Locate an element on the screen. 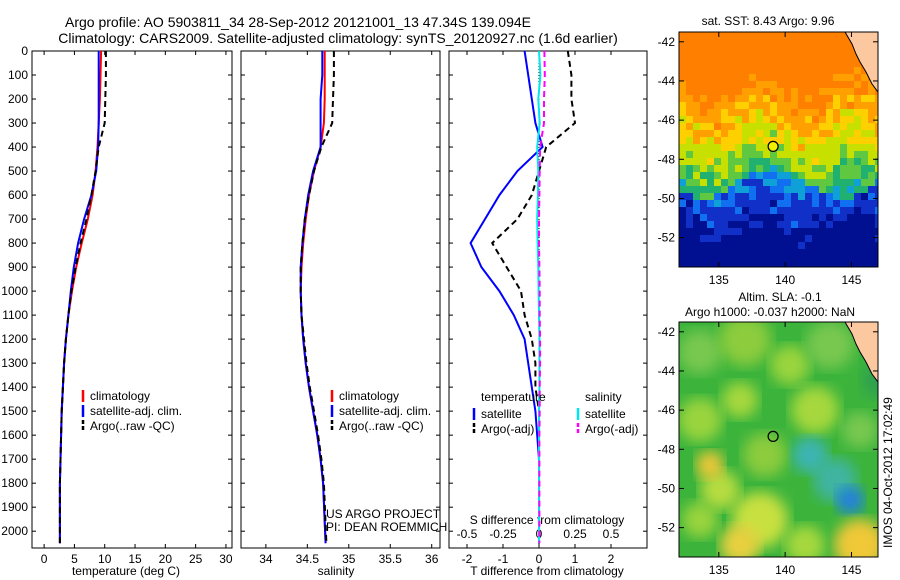  series-line is located at coordinates (542, 297).